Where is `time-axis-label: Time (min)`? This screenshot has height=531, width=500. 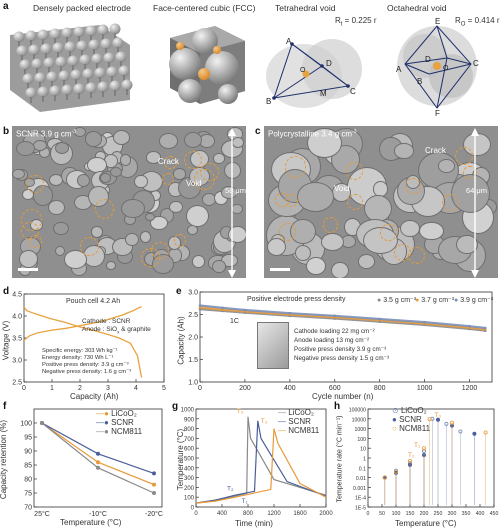
time-axis-label: Time (min) is located at coordinates (254, 523).